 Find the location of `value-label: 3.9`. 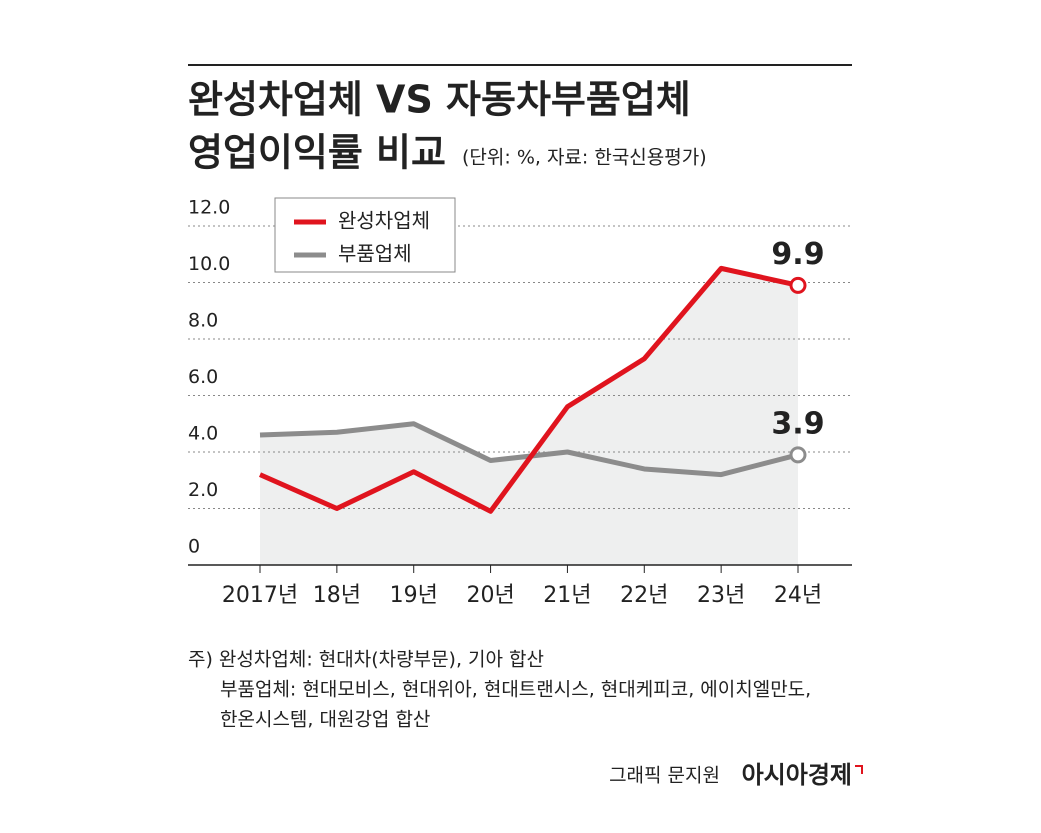

value-label: 3.9 is located at coordinates (797, 423).